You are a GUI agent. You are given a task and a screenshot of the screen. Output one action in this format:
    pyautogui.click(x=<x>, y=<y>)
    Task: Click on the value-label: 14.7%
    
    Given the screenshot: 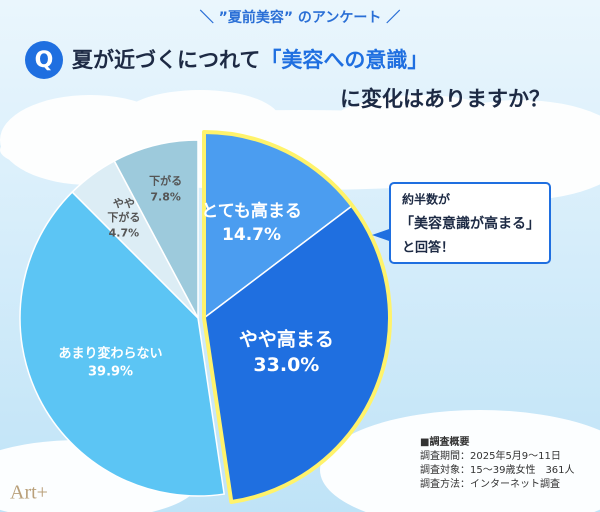 What is the action you would take?
    pyautogui.click(x=251, y=235)
    